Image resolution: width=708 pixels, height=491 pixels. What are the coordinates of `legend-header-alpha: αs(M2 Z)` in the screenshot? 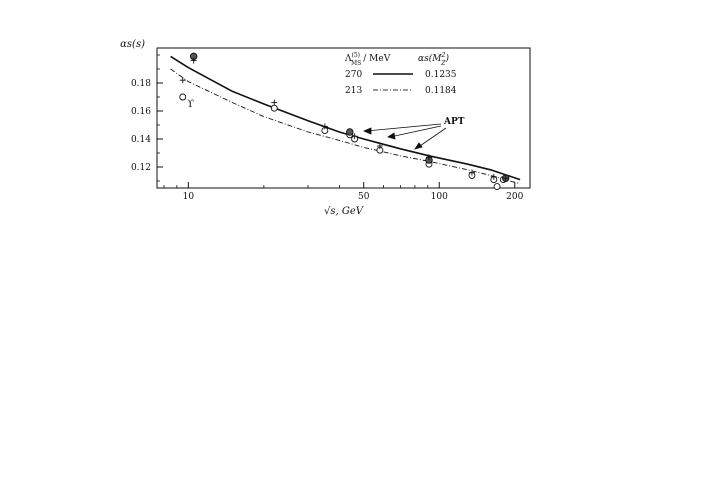 It's located at (433, 59).